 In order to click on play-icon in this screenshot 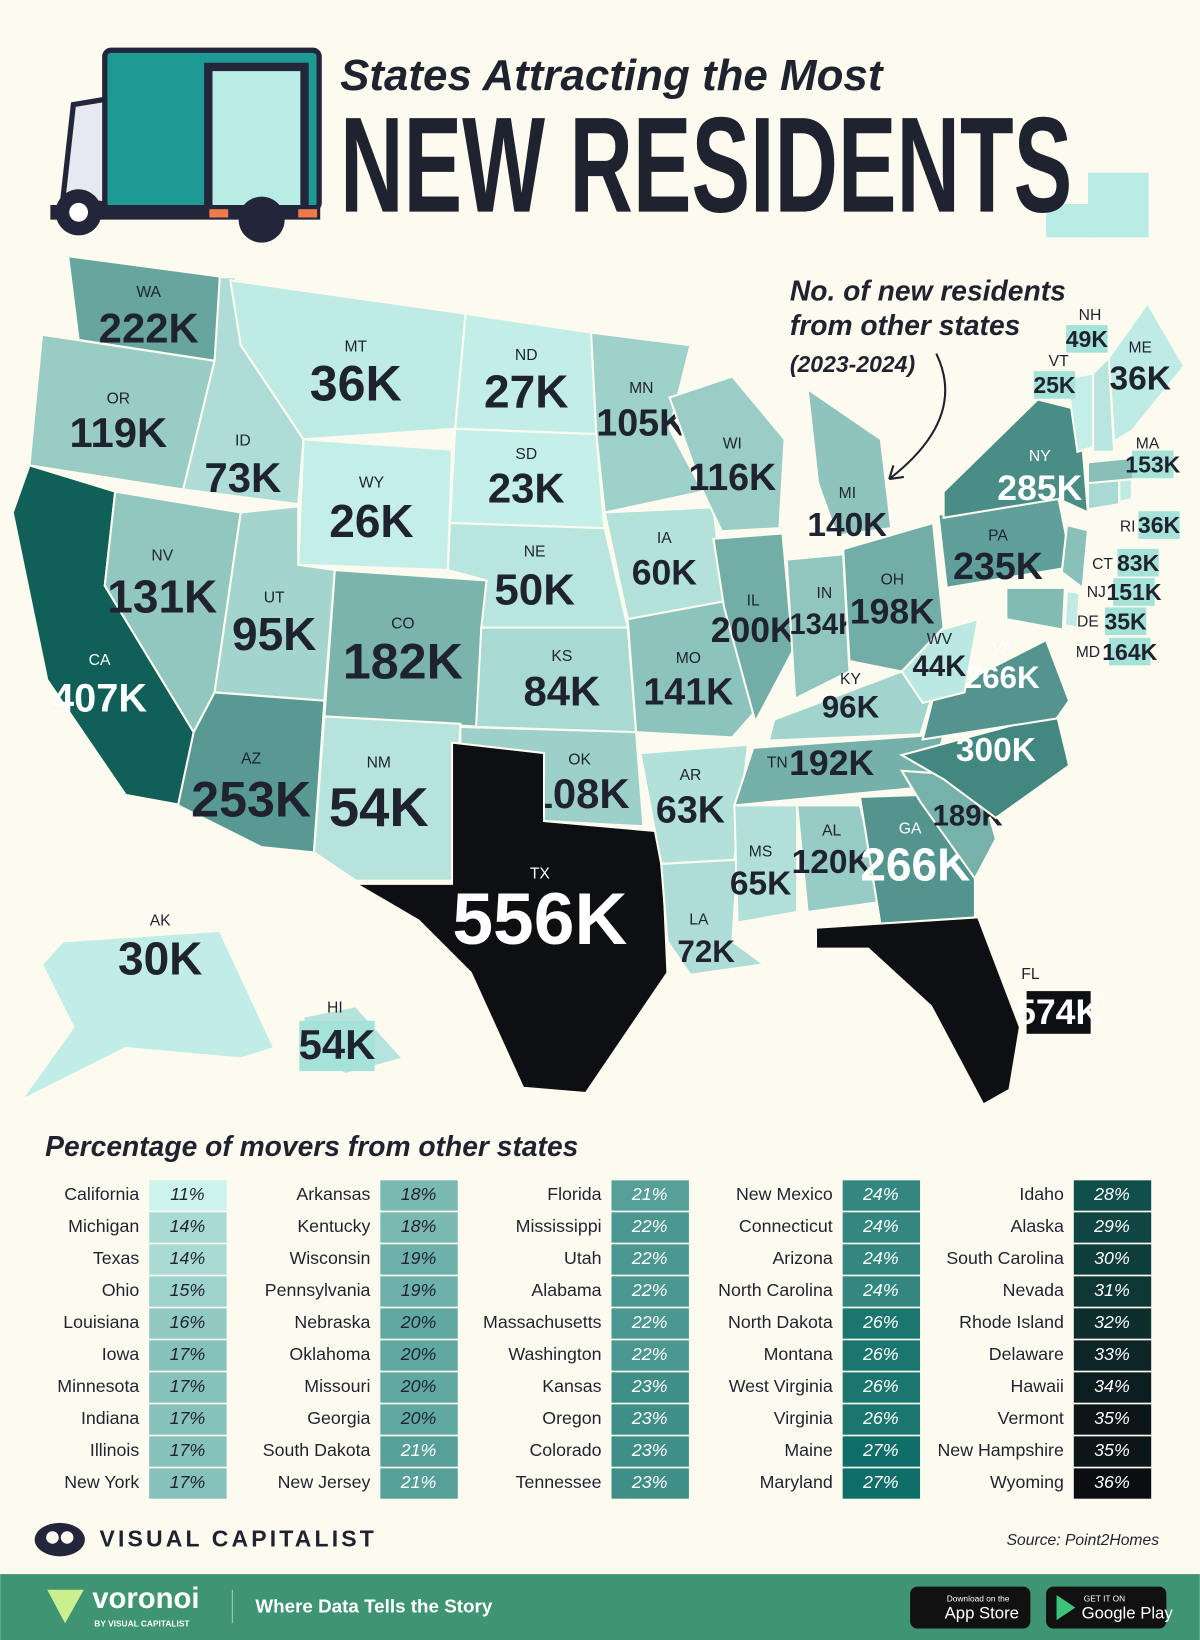, I will do `click(1066, 1608)`.